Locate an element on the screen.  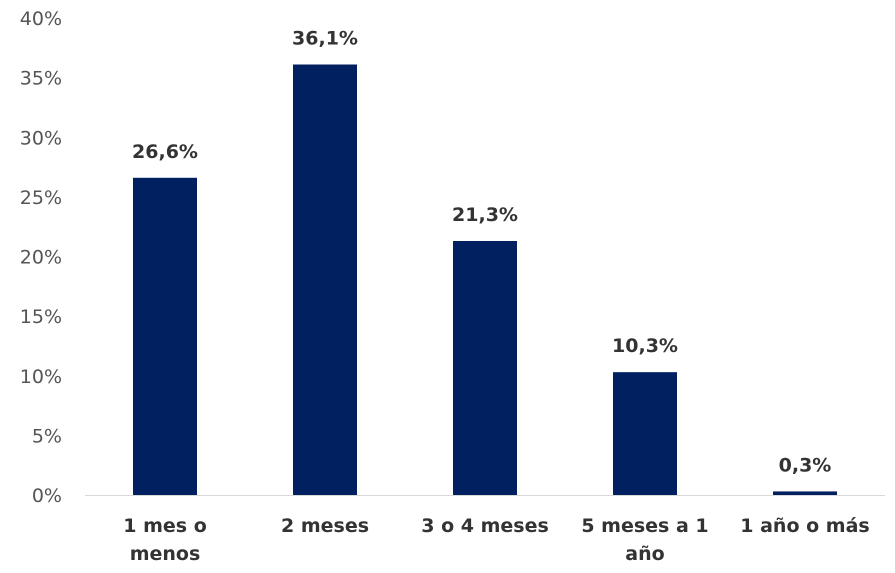
y-tick-label: 30% is located at coordinates (41, 138).